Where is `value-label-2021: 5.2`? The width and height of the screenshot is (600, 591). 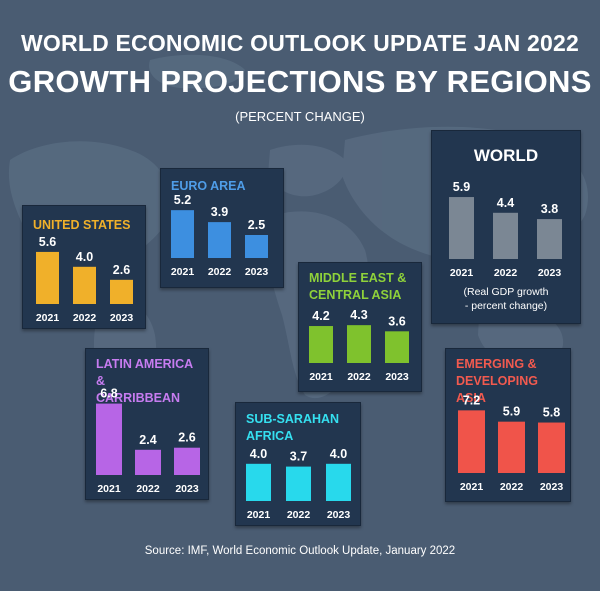
value-label-2021: 5.2 is located at coordinates (182, 200).